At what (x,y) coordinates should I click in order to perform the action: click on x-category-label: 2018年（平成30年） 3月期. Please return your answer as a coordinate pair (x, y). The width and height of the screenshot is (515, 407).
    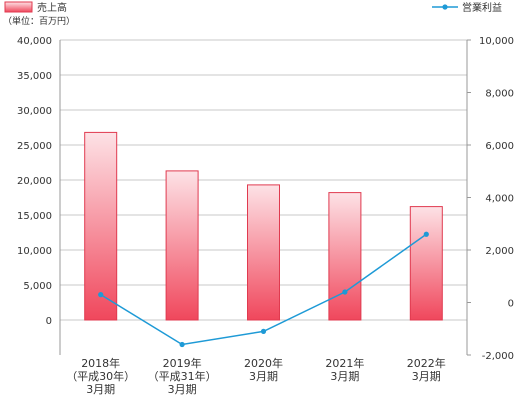
    Looking at the image, I should click on (100, 376).